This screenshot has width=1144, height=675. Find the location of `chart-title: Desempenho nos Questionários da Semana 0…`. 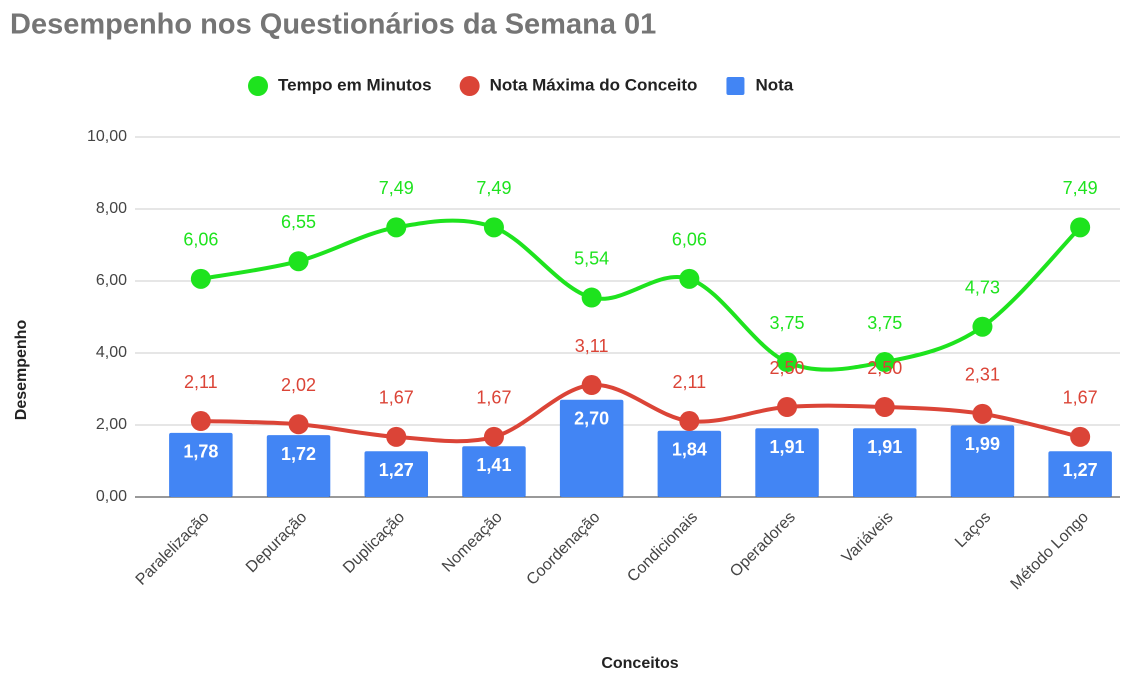

chart-title: Desempenho nos Questionários da Semana 0… is located at coordinates (333, 25).